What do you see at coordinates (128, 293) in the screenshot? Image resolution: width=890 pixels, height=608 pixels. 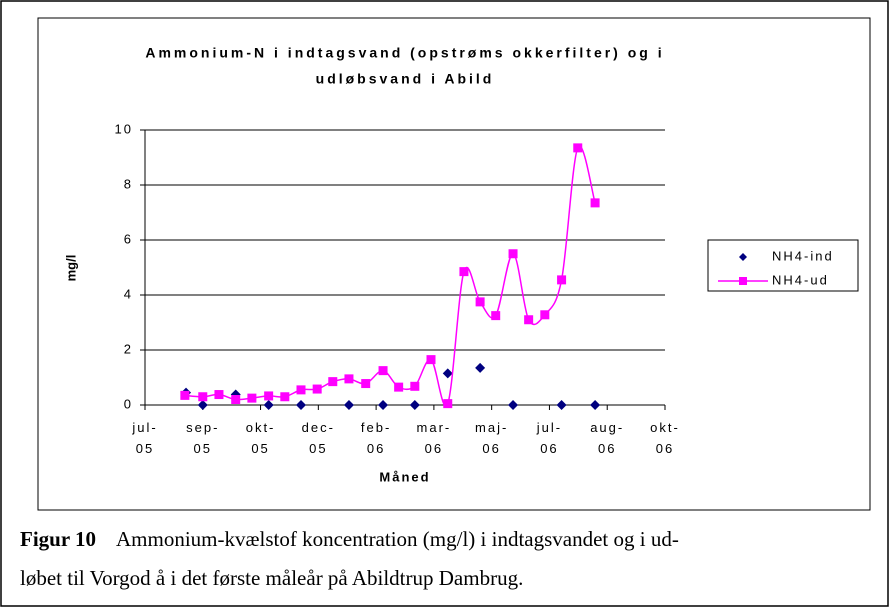 I see `y-tick-label: 4` at bounding box center [128, 293].